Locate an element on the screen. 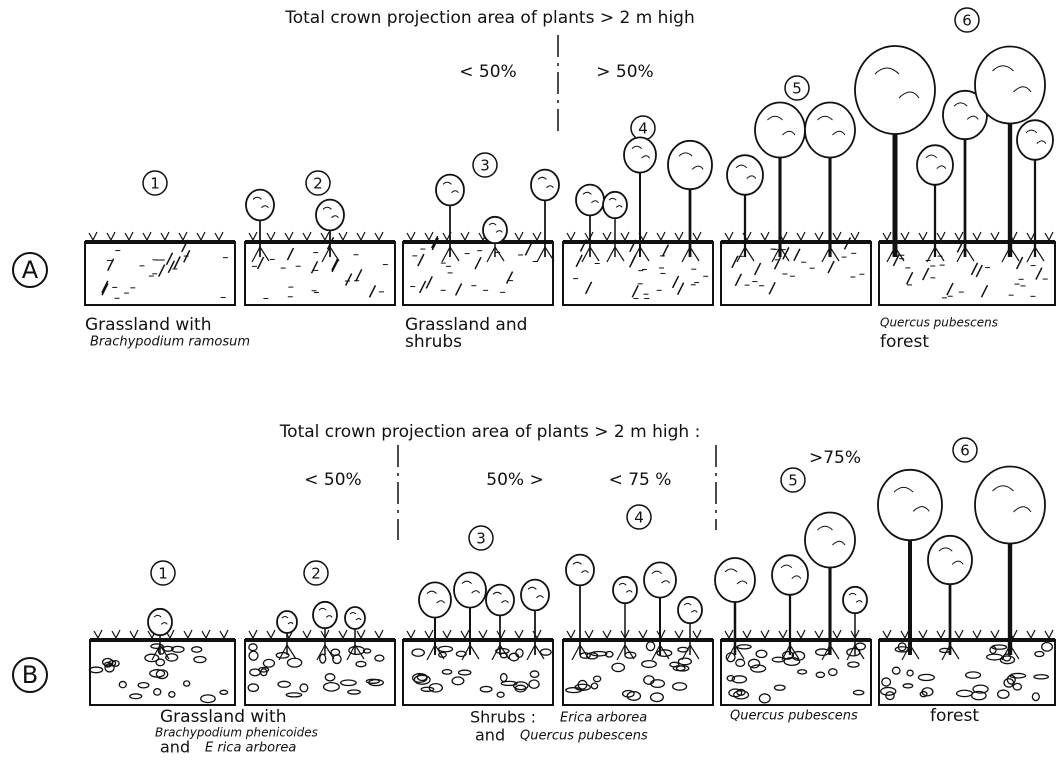 The width and height of the screenshot is (1060, 765). caption: Quercus pubescens is located at coordinates (794, 716).